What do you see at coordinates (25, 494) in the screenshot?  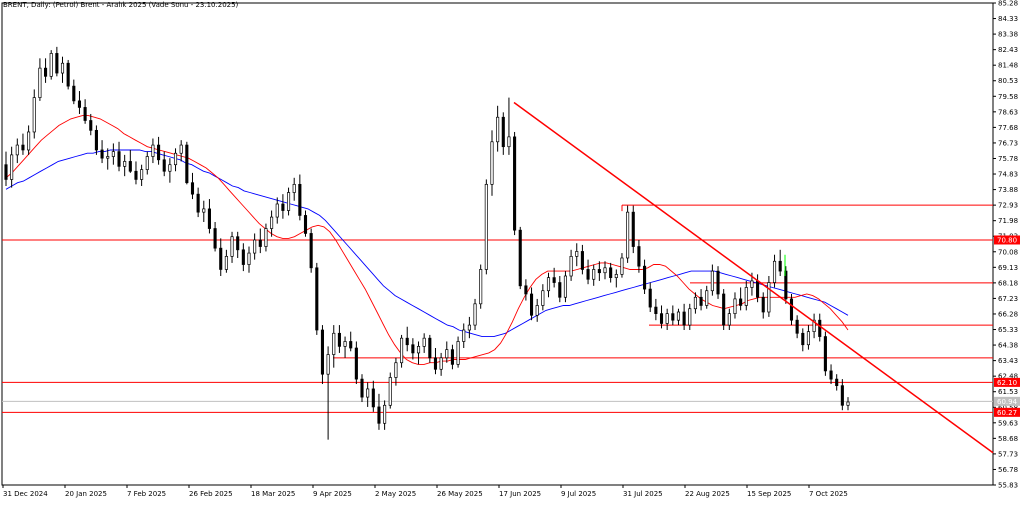 I see `x-tick-label: 31 Dec 2024` at bounding box center [25, 494].